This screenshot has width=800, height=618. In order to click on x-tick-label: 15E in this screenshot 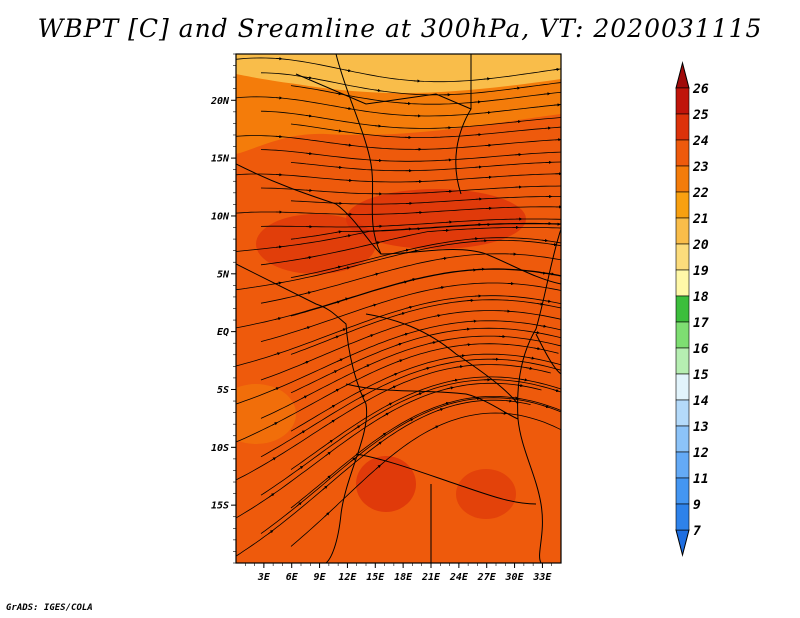, I will do `click(375, 577)`.